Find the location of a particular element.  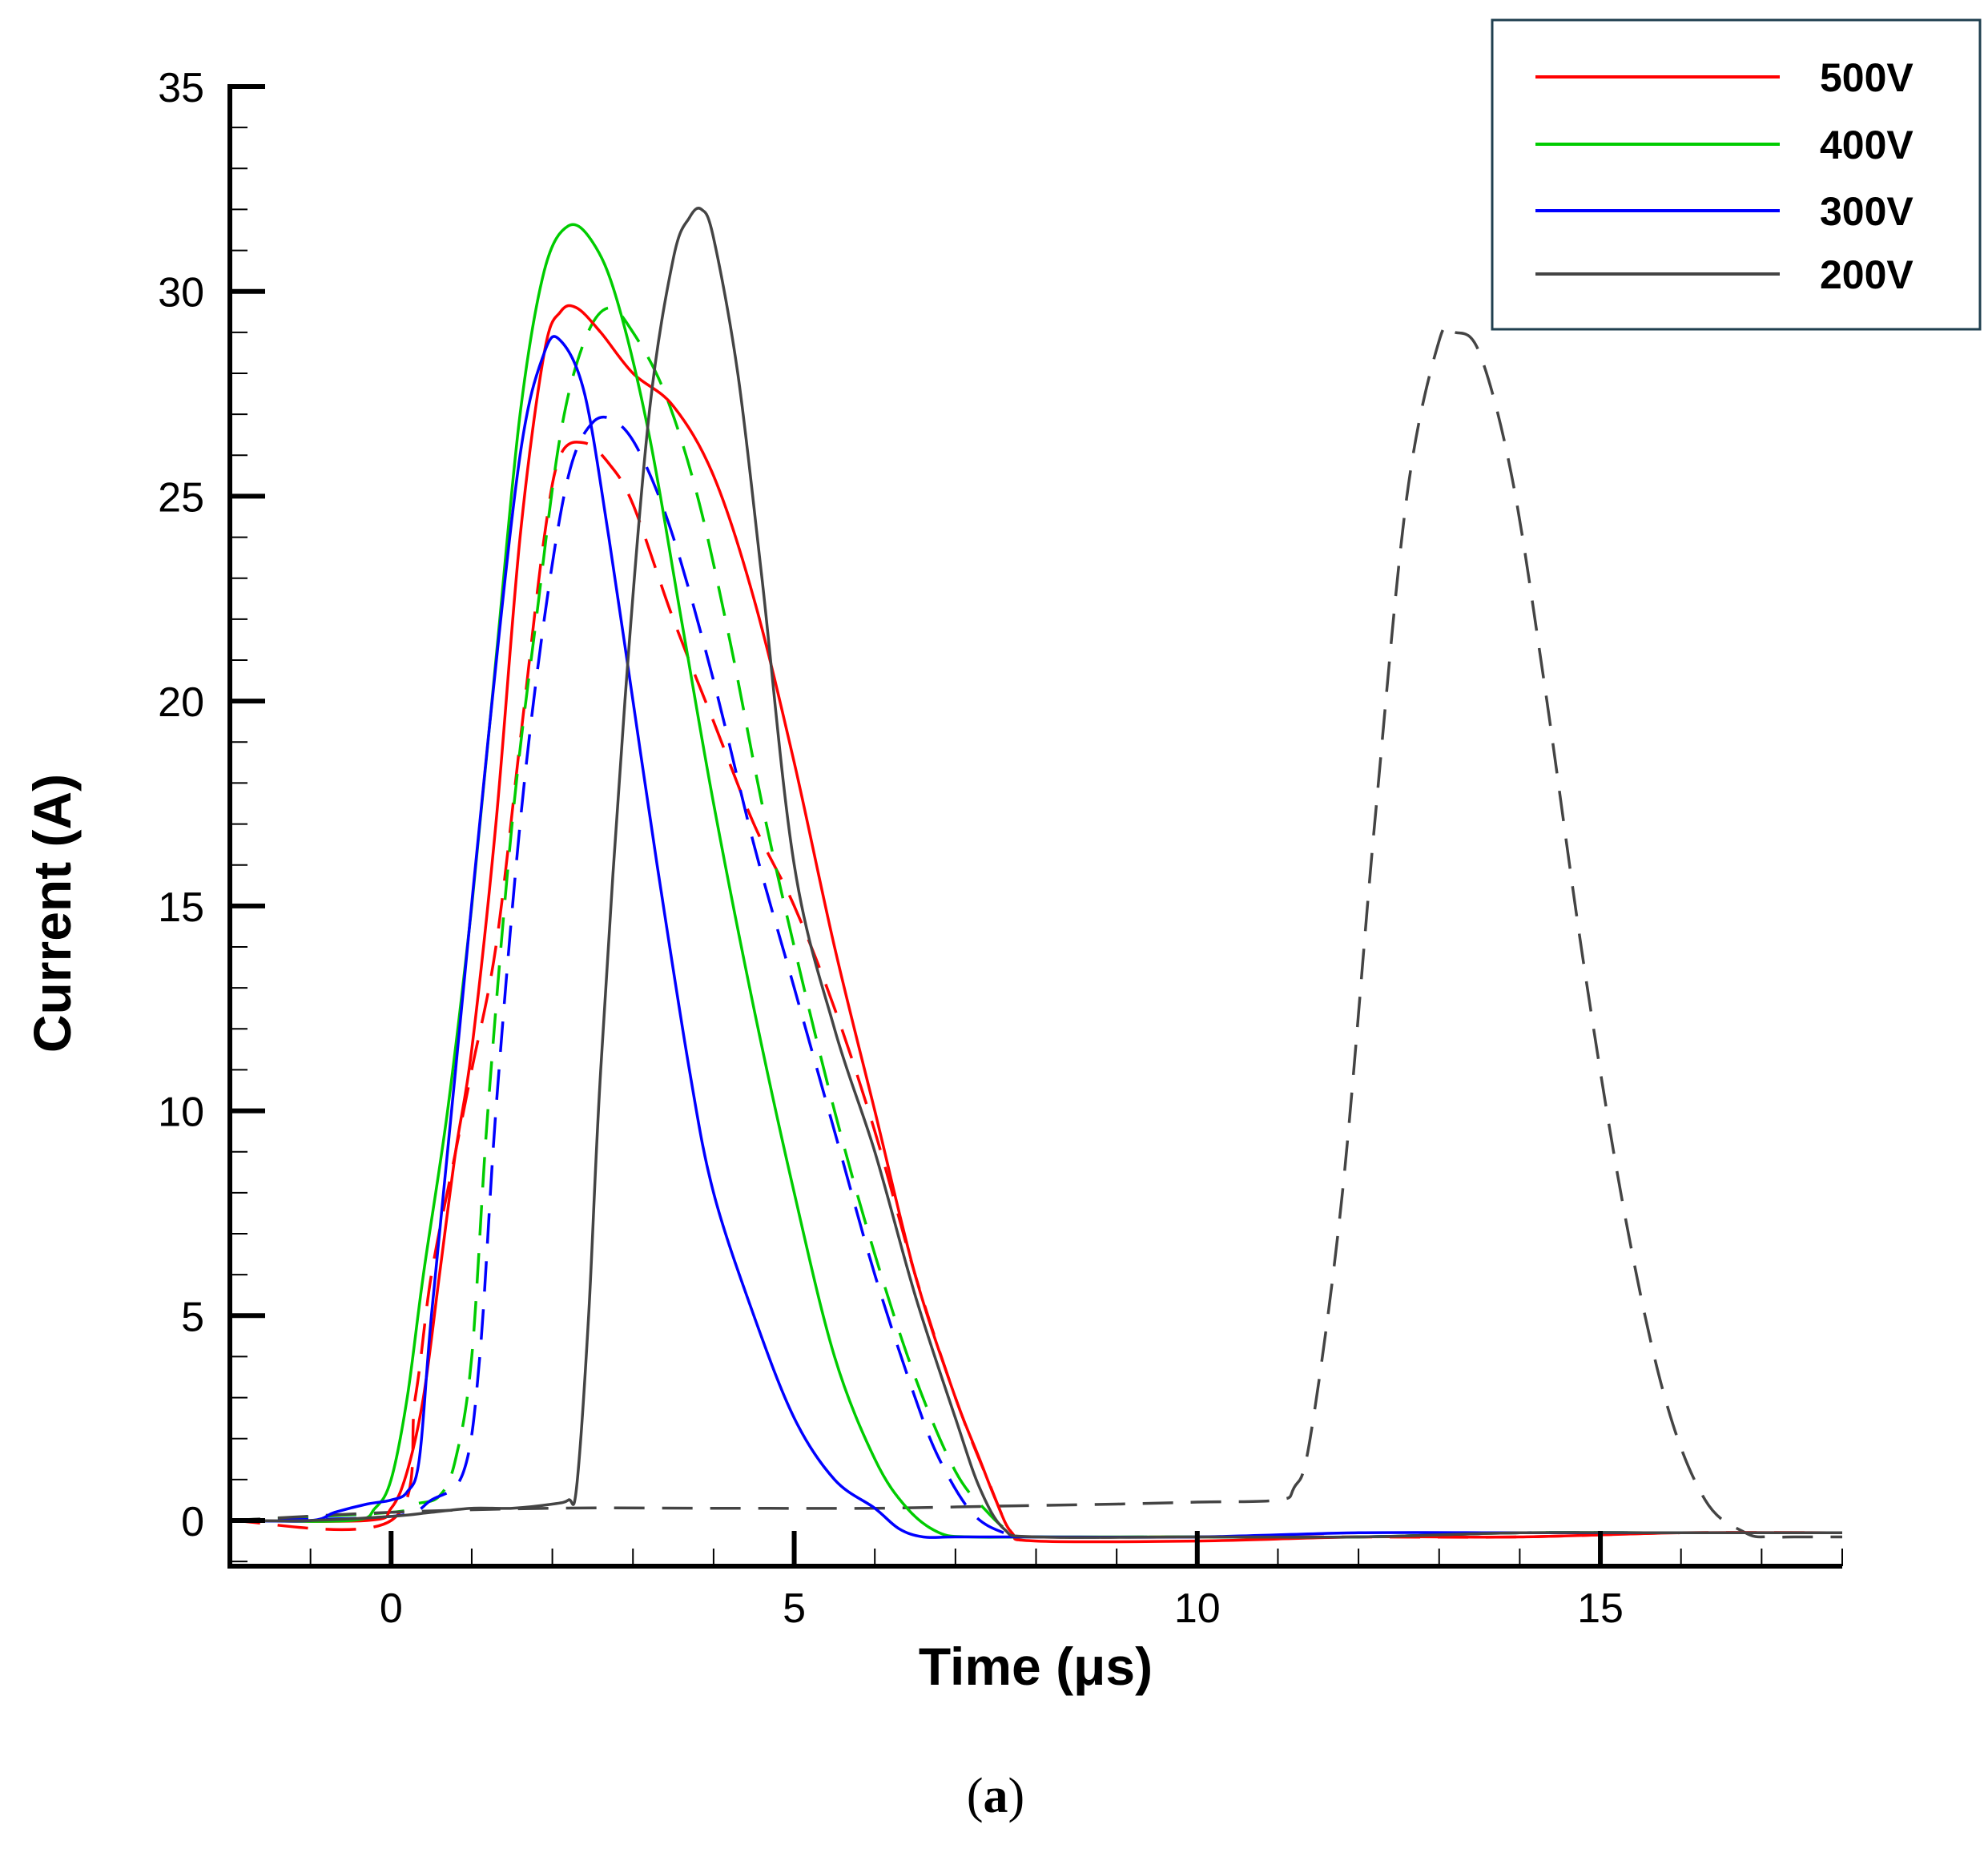

legend-label-300v: 300V is located at coordinates (1867, 211).